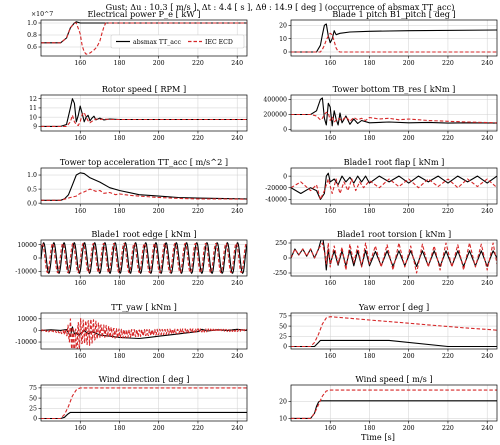 The width and height of the screenshot is (500, 445). Describe the element at coordinates (42, 14) in the screenshot. I see `y-offset-label: ×10^7` at that location.